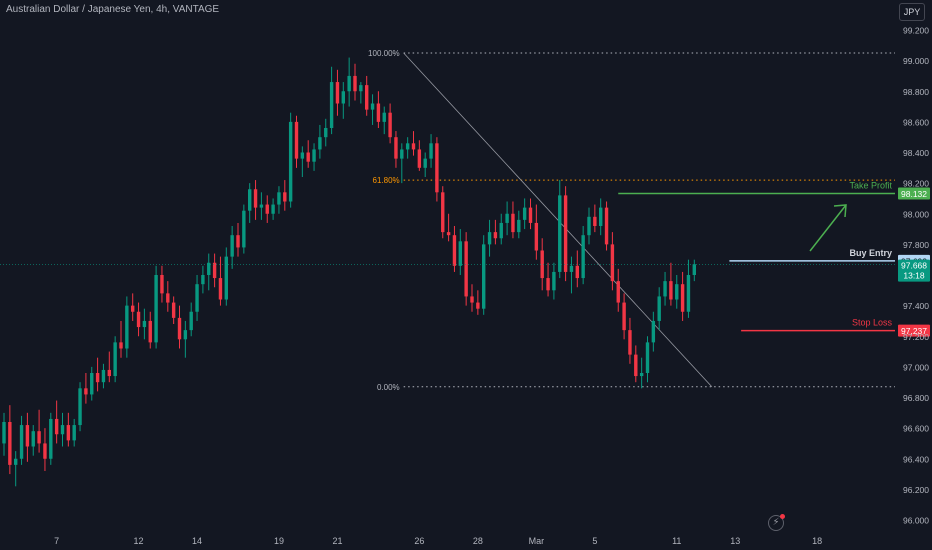 The image size is (932, 550). What do you see at coordinates (912, 12) in the screenshot?
I see `currency-button: JPY` at bounding box center [912, 12].